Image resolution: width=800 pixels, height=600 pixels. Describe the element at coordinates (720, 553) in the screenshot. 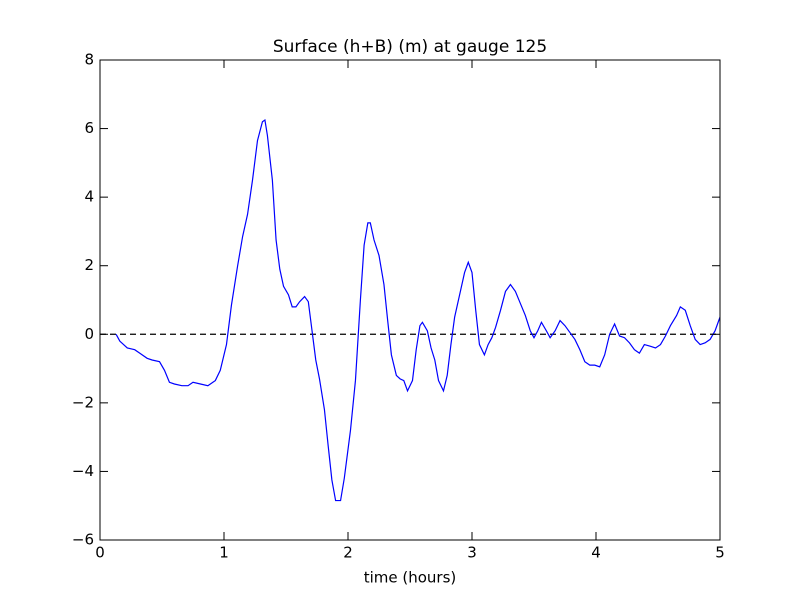

I see `x-tick-label: 5` at that location.